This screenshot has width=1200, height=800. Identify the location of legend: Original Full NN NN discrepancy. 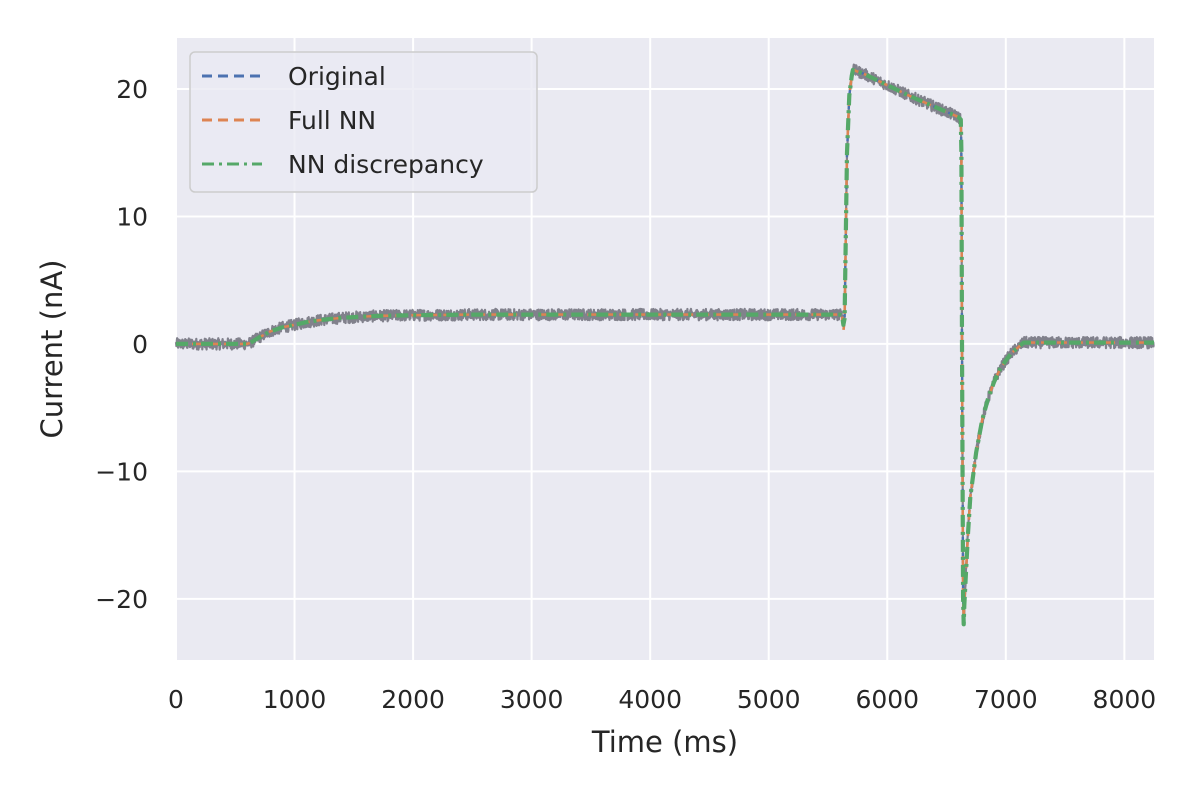
(363, 122).